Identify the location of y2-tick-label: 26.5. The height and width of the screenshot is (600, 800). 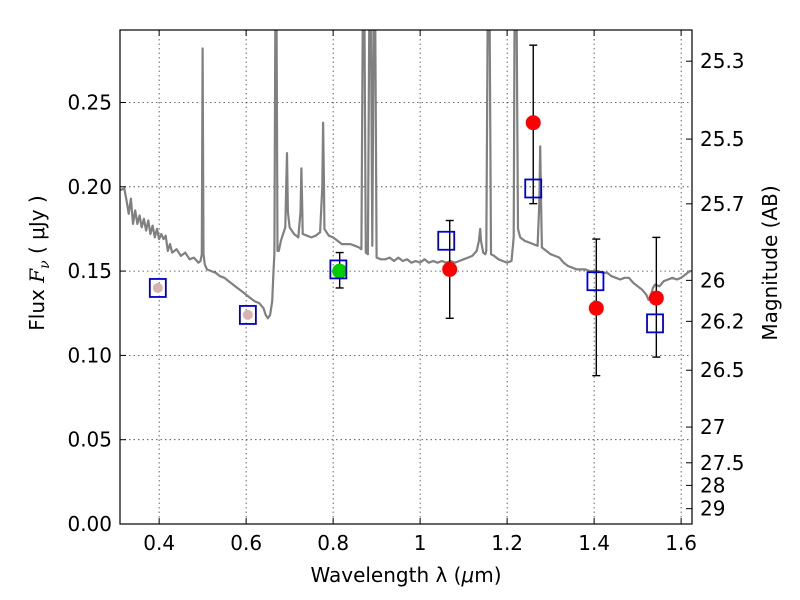
(722, 370).